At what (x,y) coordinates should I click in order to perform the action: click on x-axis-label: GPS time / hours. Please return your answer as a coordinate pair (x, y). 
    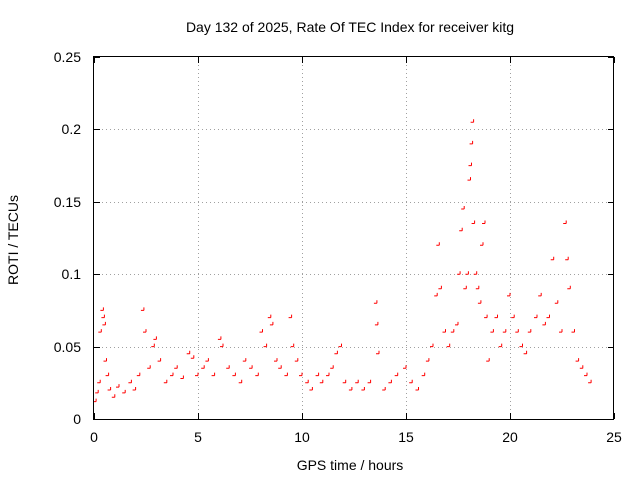
    Looking at the image, I should click on (350, 465).